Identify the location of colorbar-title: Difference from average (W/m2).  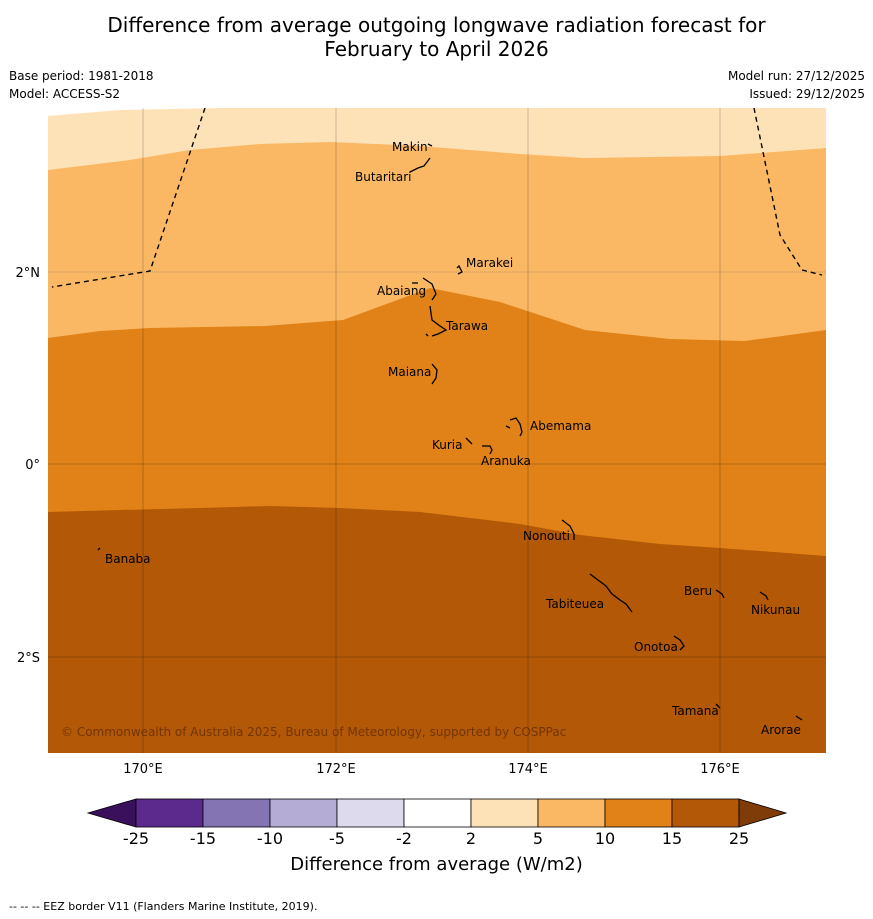
(436, 864).